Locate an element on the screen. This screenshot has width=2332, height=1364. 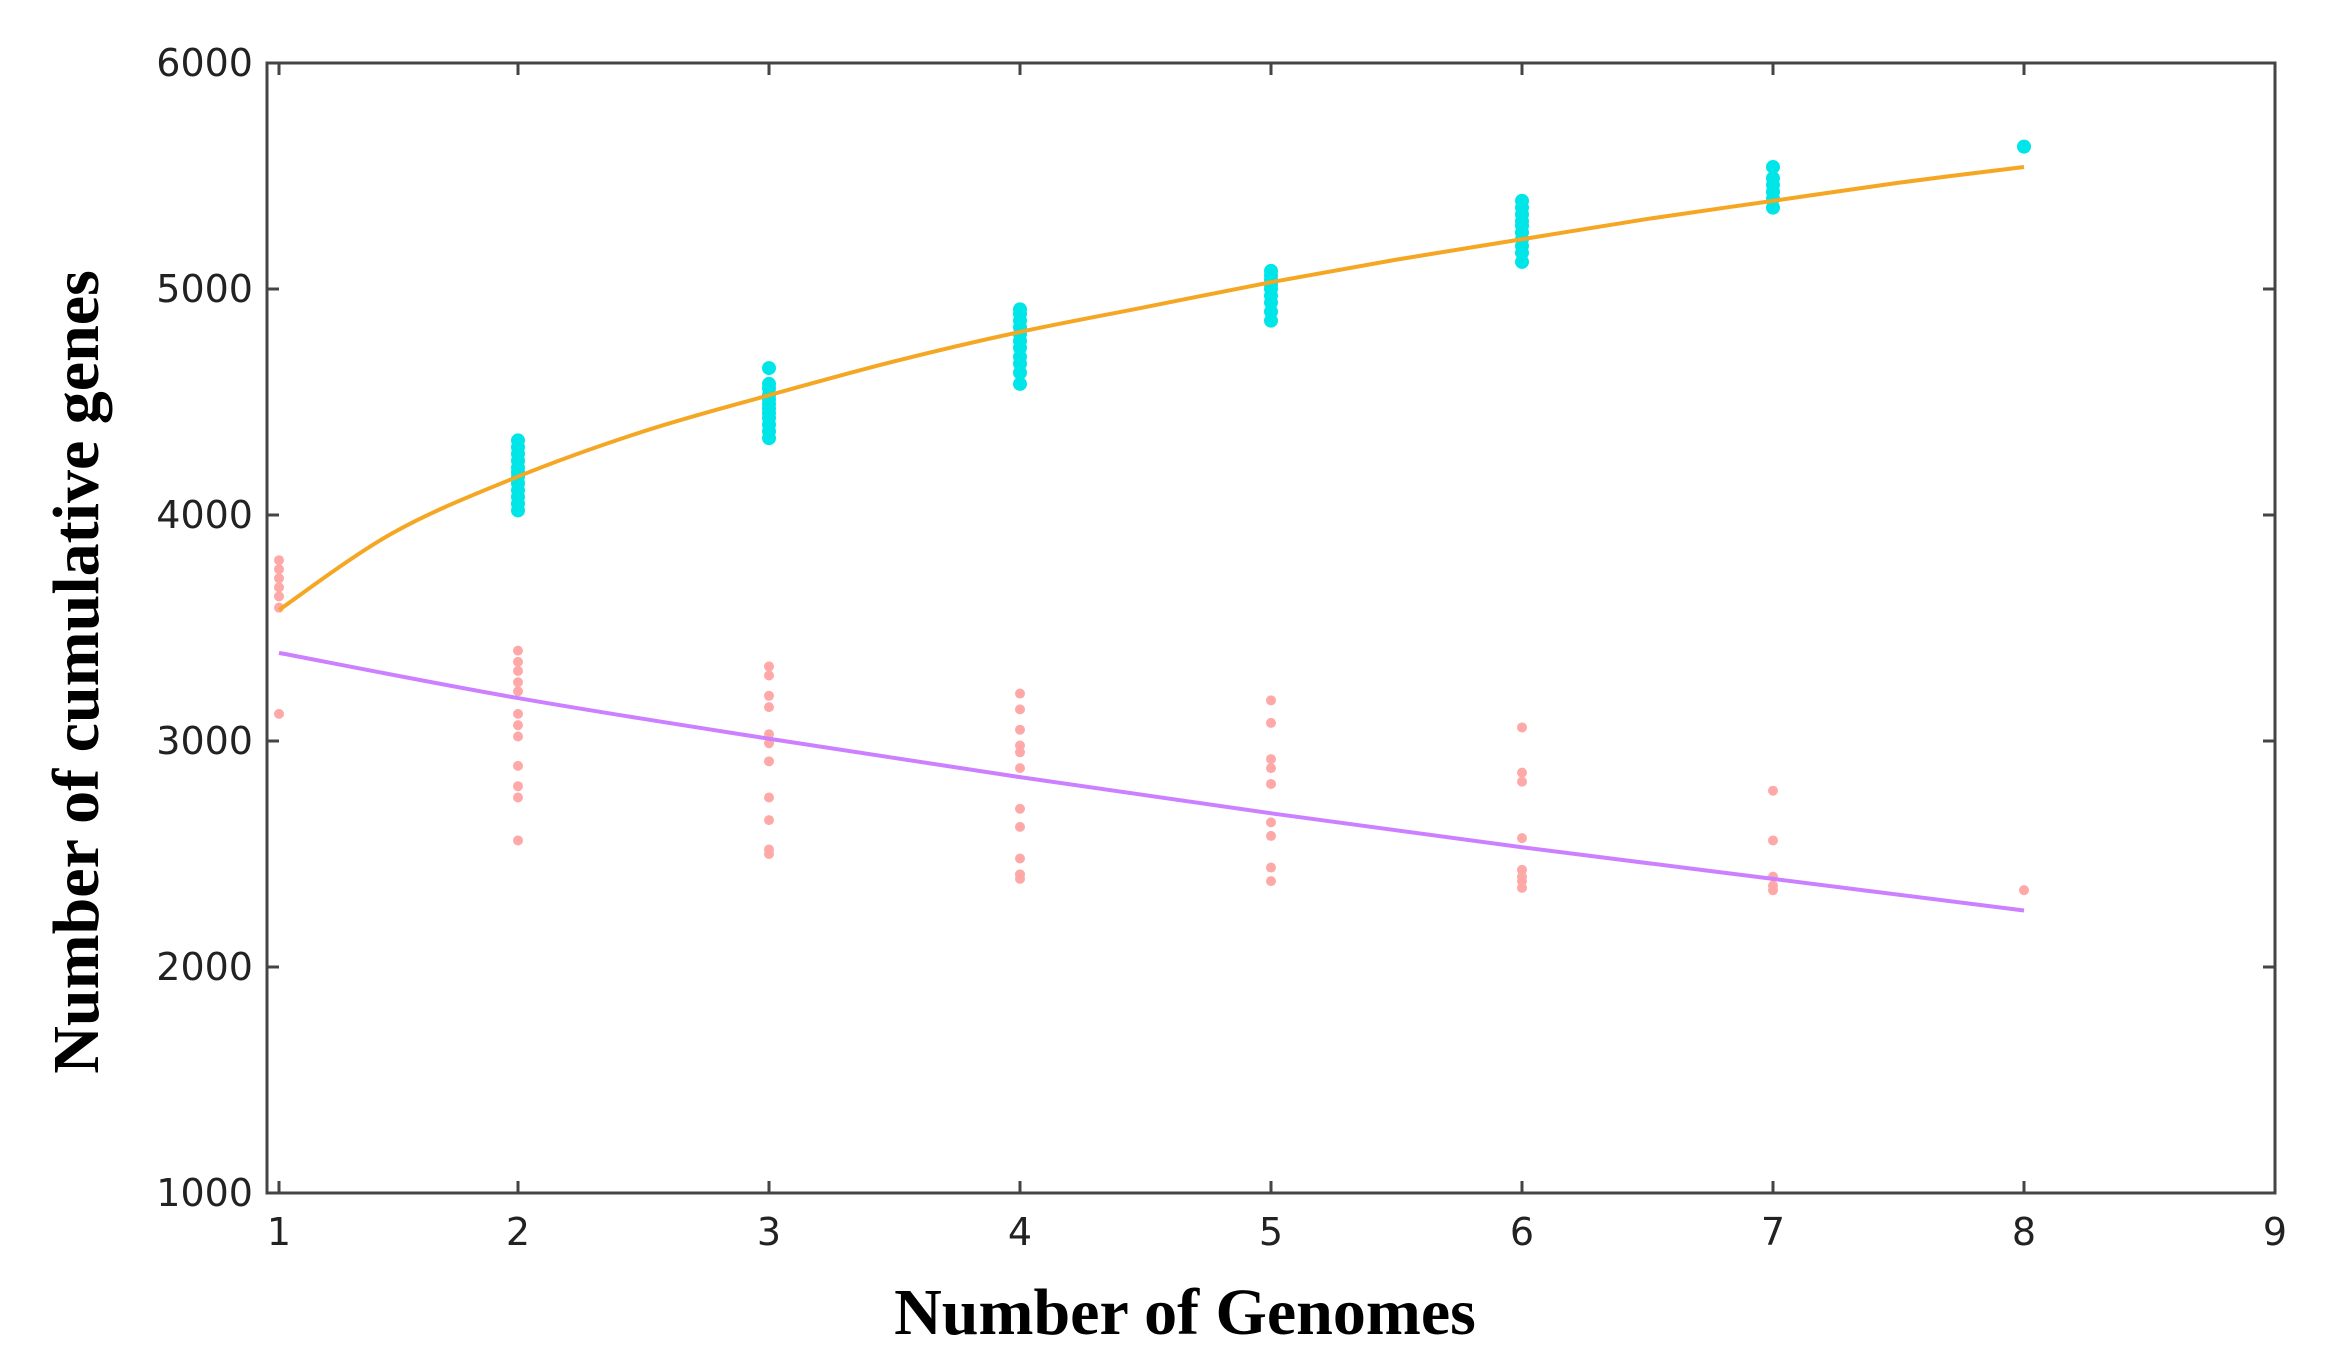
x-tick-label: 1 is located at coordinates (279, 1232).